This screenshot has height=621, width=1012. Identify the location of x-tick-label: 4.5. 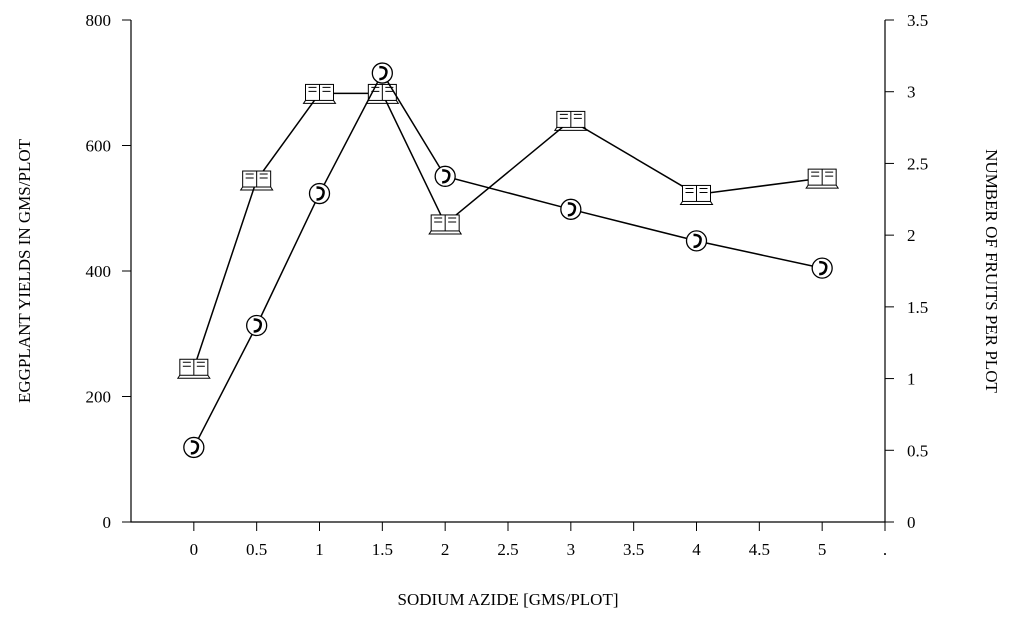
(759, 549).